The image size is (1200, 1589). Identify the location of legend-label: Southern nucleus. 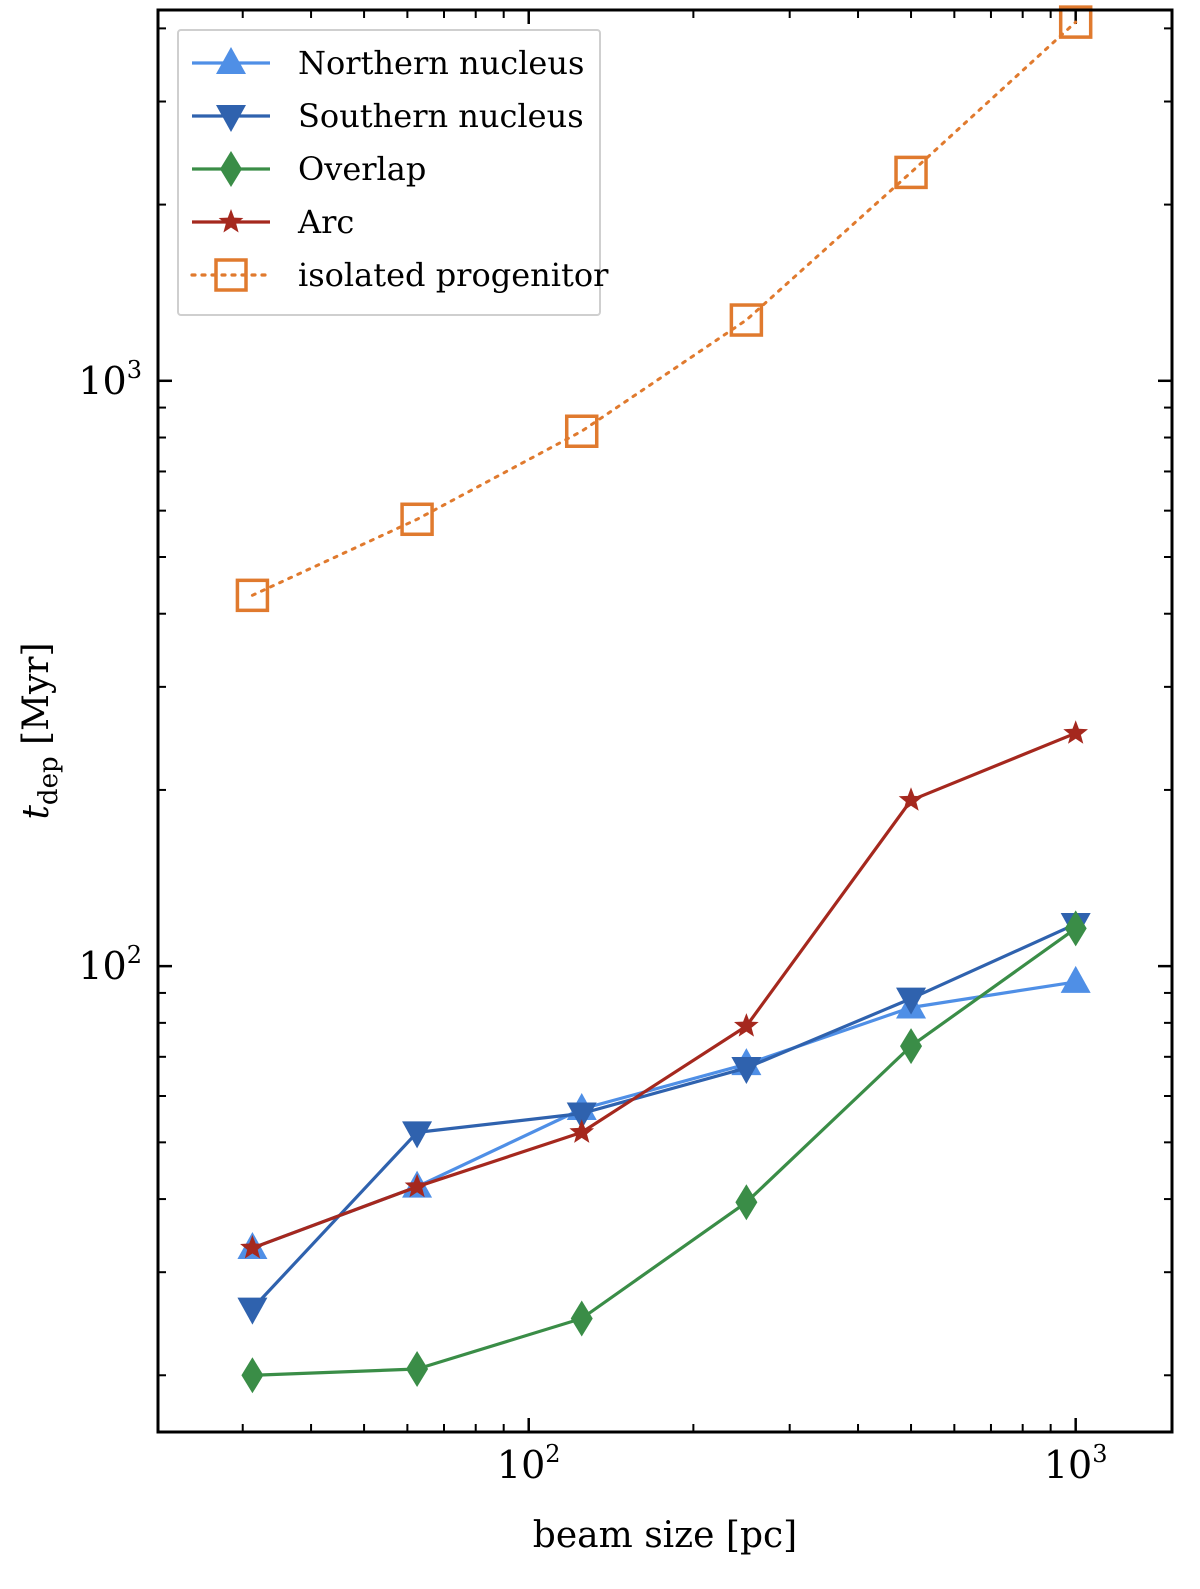
(441, 116).